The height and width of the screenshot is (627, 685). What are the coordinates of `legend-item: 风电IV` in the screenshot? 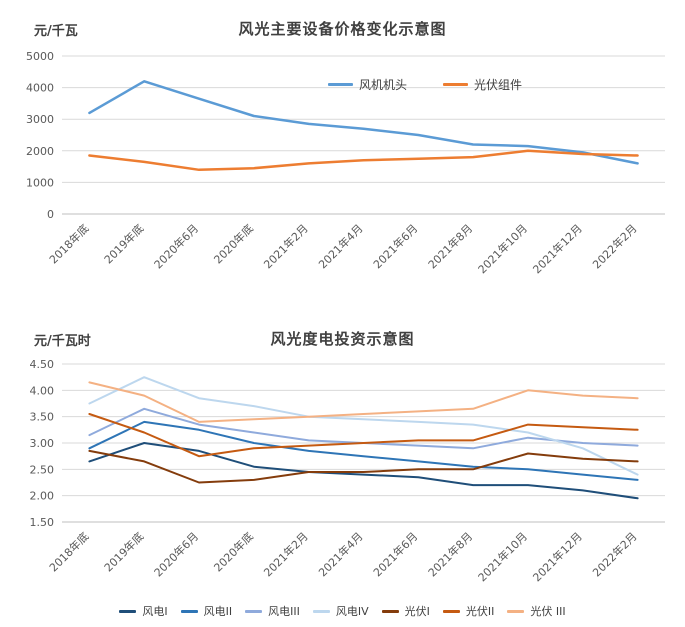 It's located at (340, 611).